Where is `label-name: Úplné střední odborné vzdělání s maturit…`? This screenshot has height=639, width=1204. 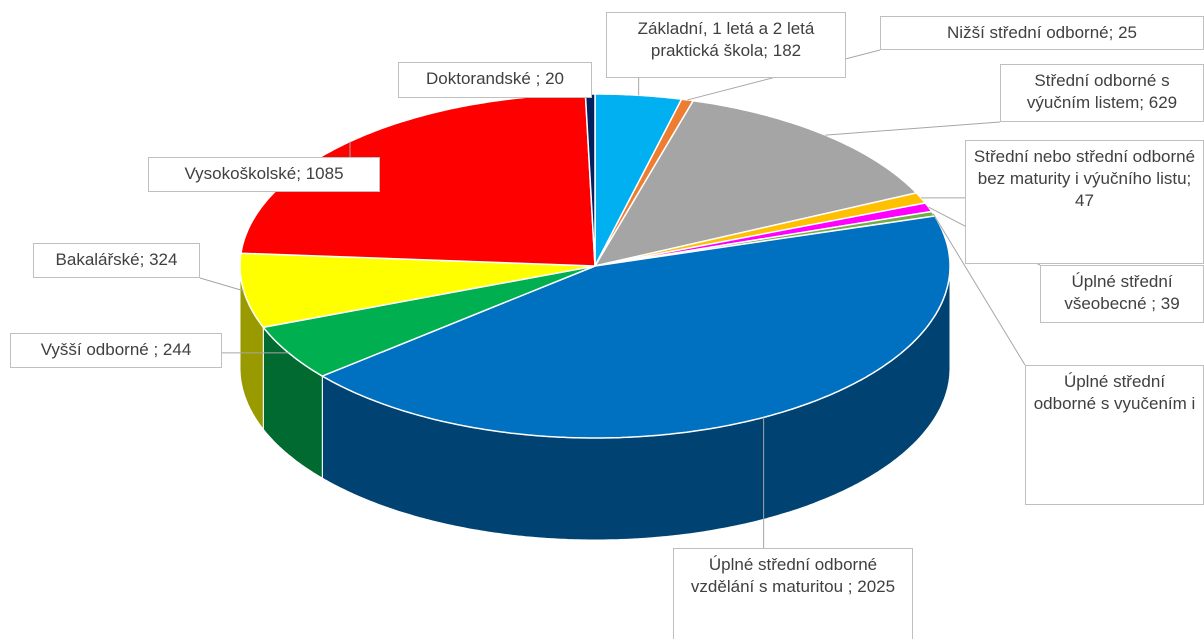
label-name: Úplné střední odborné vzdělání s maturit… is located at coordinates (784, 575).